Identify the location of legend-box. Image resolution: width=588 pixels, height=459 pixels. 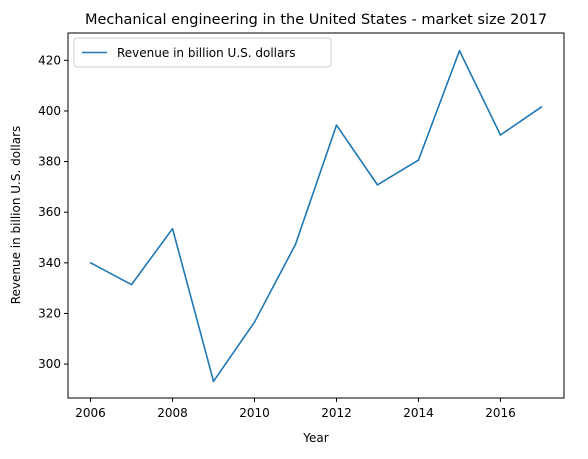
(202, 52).